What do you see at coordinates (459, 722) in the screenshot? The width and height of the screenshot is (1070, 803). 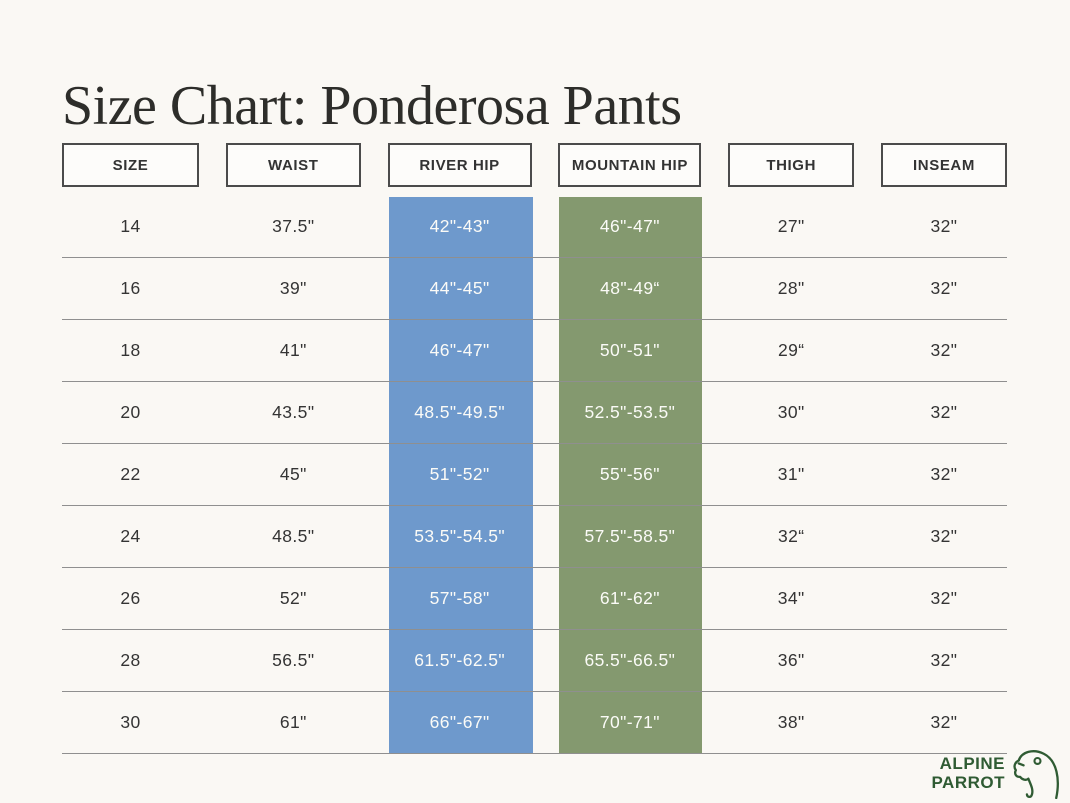 I see `cell-river-hip: 66"-67"` at bounding box center [459, 722].